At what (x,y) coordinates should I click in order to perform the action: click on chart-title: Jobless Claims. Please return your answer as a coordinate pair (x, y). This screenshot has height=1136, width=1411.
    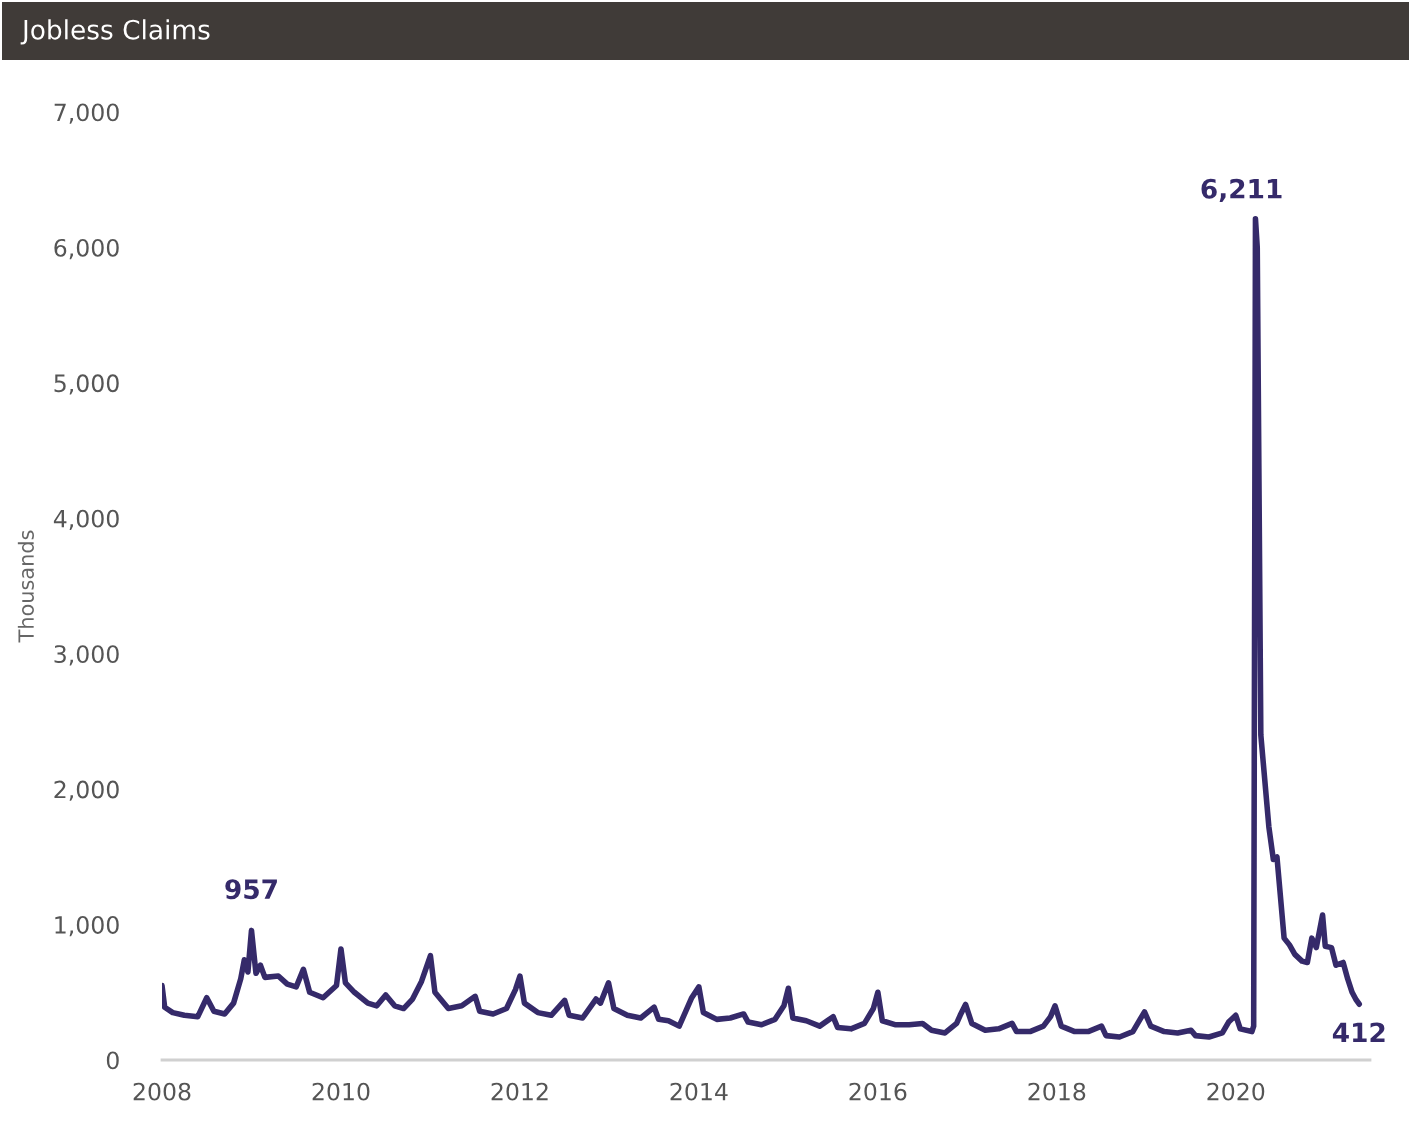
    Looking at the image, I should click on (115, 32).